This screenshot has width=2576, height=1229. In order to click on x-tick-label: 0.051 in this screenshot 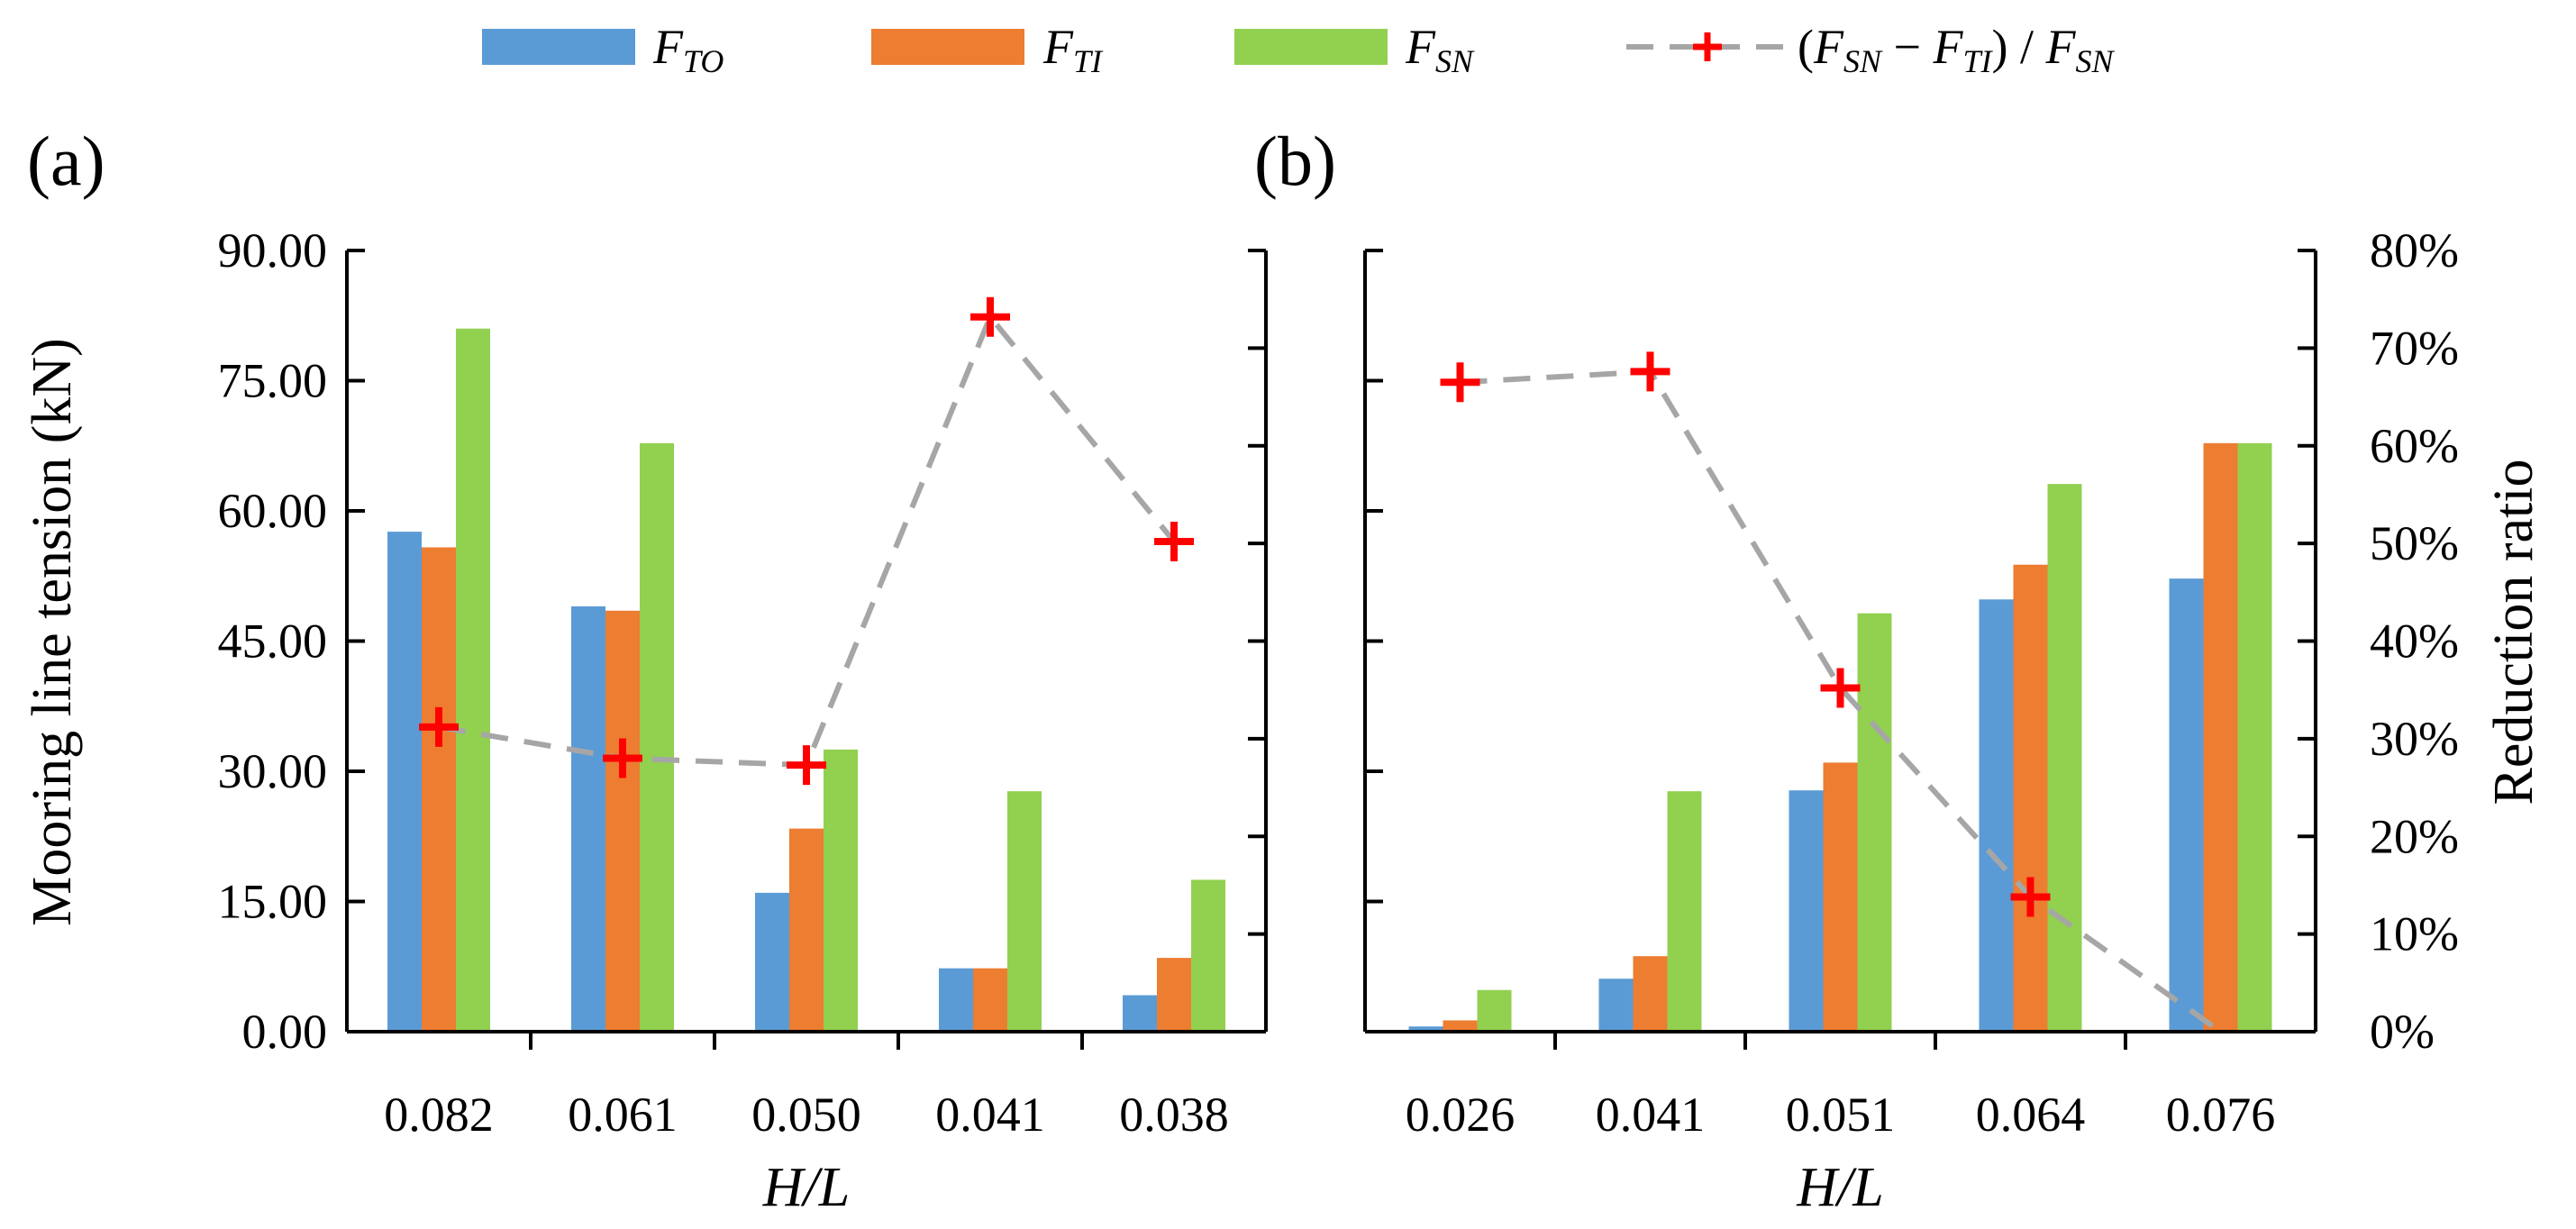, I will do `click(1841, 1115)`.